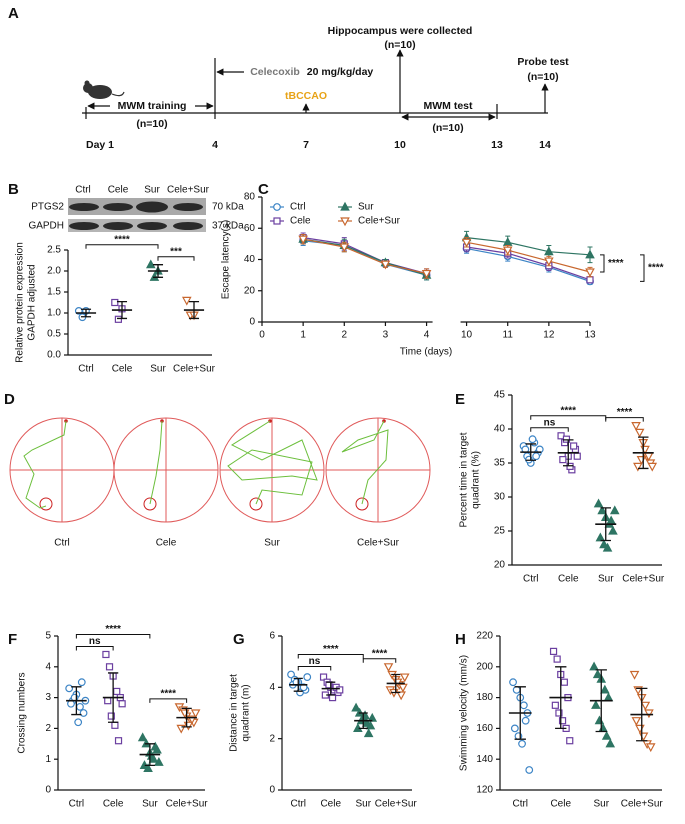  What do you see at coordinates (54, 334) in the screenshot?
I see `y-tick-label: 0.5` at bounding box center [54, 334].